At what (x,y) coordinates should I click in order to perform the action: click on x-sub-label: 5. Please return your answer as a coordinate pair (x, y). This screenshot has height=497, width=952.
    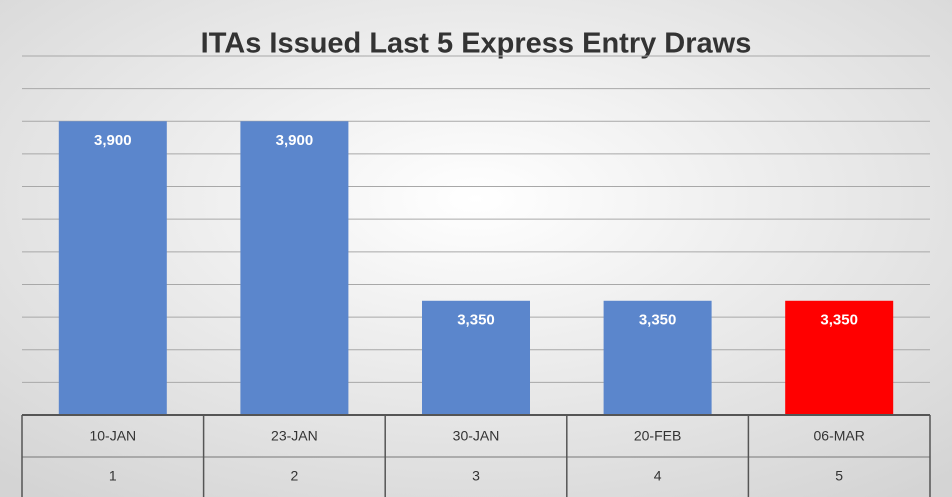
    Looking at the image, I should click on (839, 476).